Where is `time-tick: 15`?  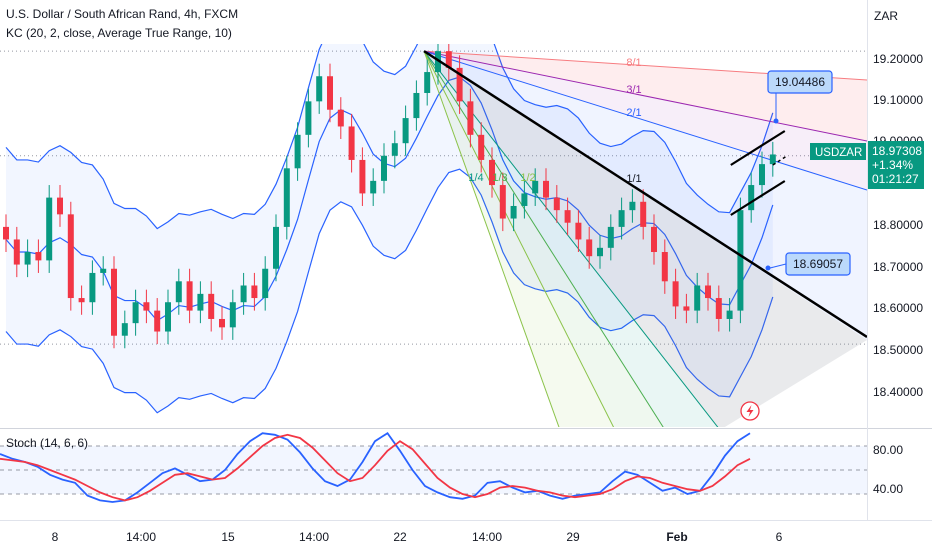
time-tick: 15 is located at coordinates (228, 537).